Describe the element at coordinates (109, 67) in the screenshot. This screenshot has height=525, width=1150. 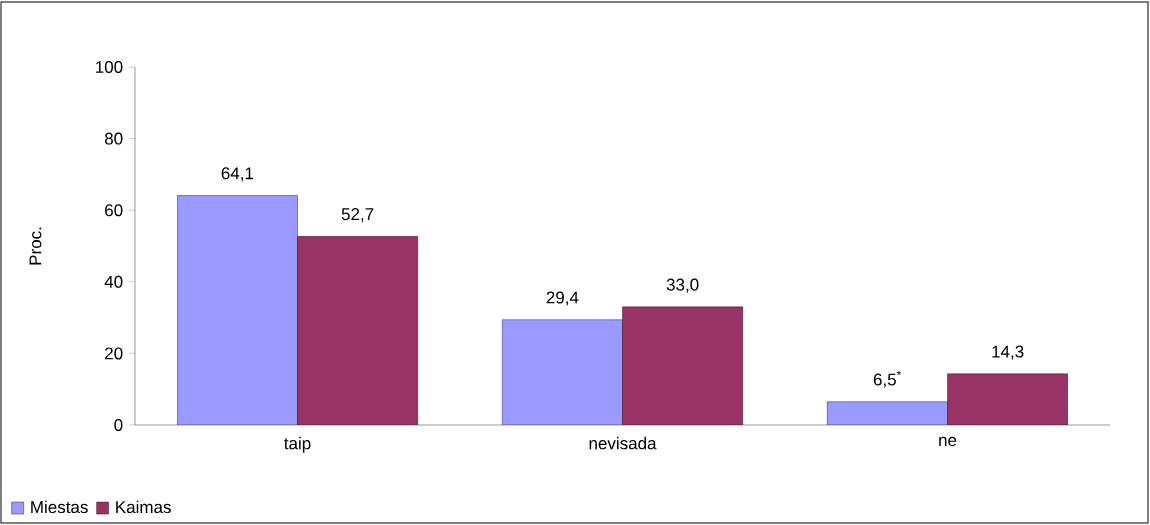
I see `y-tick-label: 100` at that location.